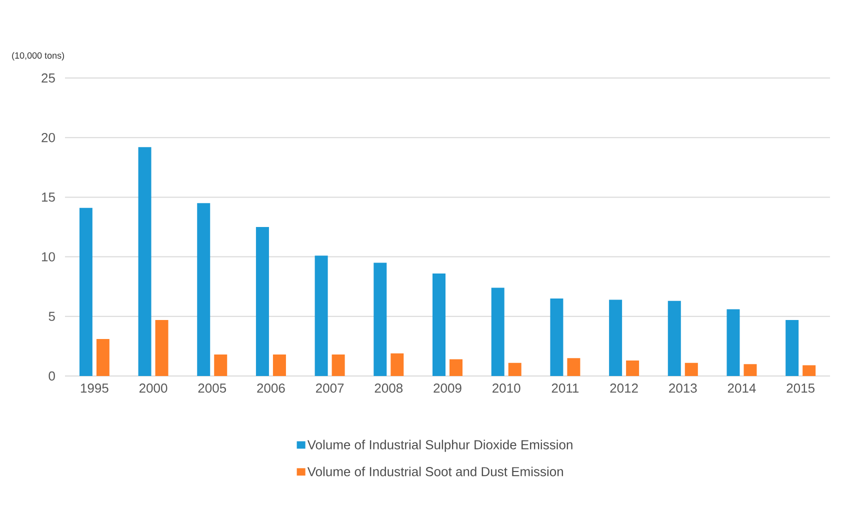 This screenshot has width=845, height=514. Describe the element at coordinates (800, 388) in the screenshot. I see `x-tick-label: 2015` at that location.